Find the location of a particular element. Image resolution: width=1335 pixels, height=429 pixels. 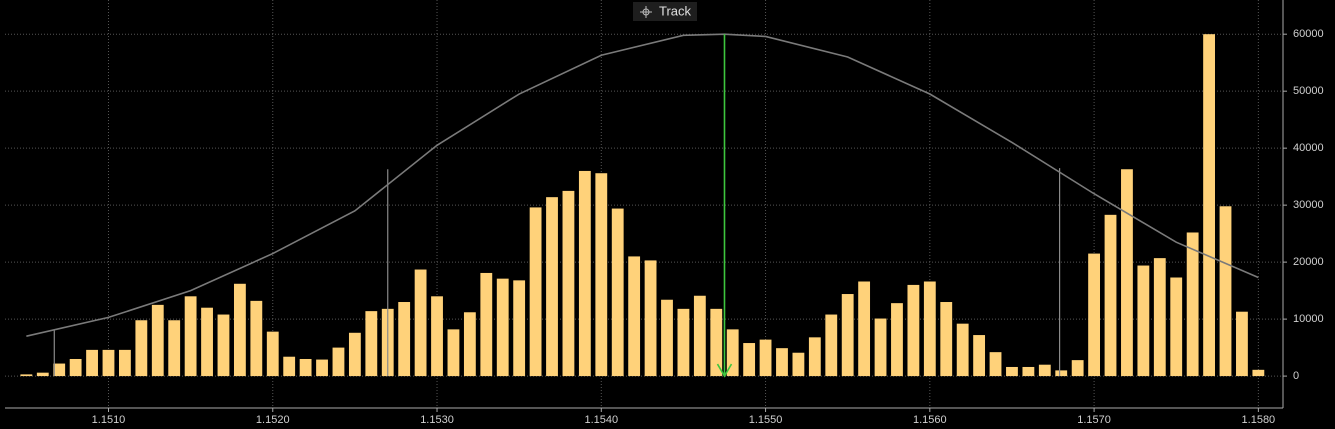

x-tick-label: 1.1530 is located at coordinates (437, 420).